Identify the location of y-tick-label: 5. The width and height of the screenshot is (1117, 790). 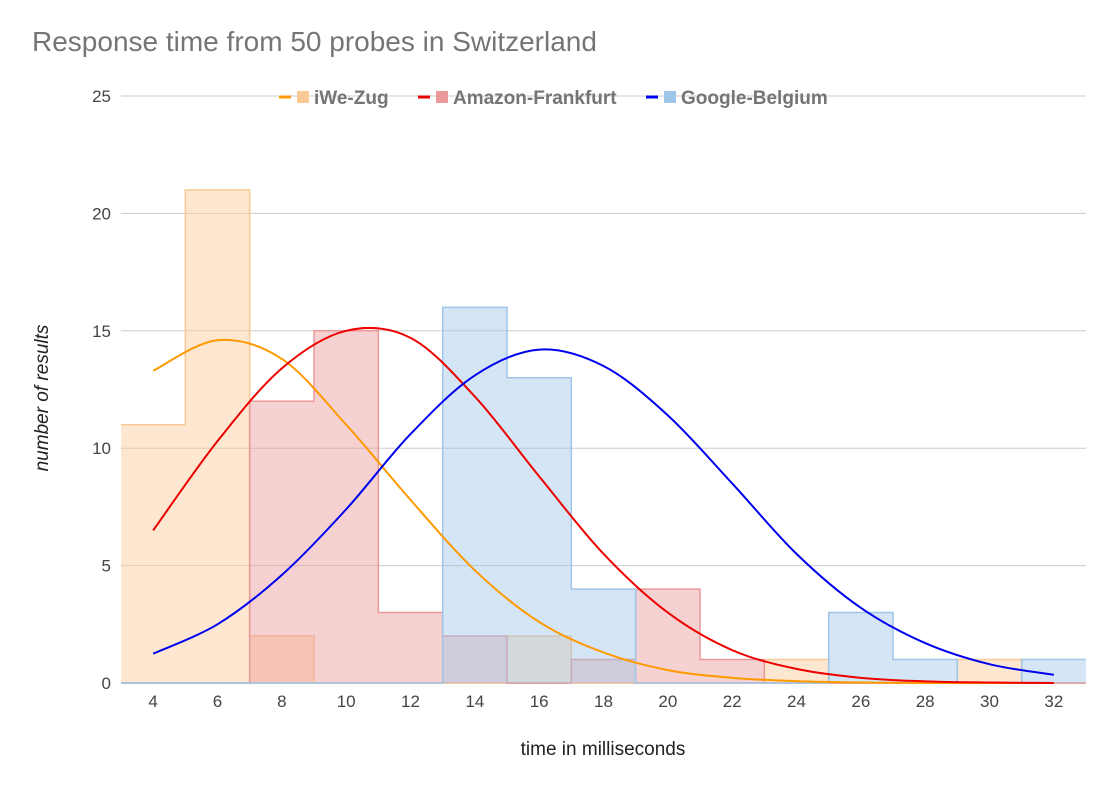
(106, 566).